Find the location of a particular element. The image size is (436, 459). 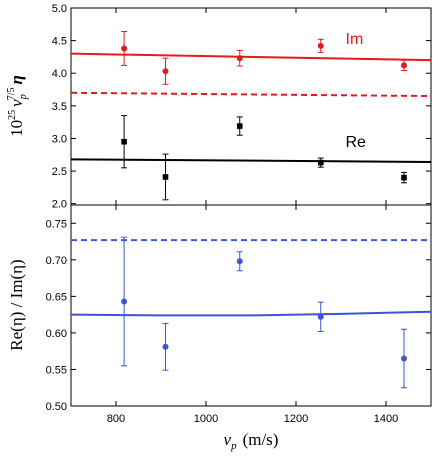

ylabel-sub: p is located at coordinates (23, 97).